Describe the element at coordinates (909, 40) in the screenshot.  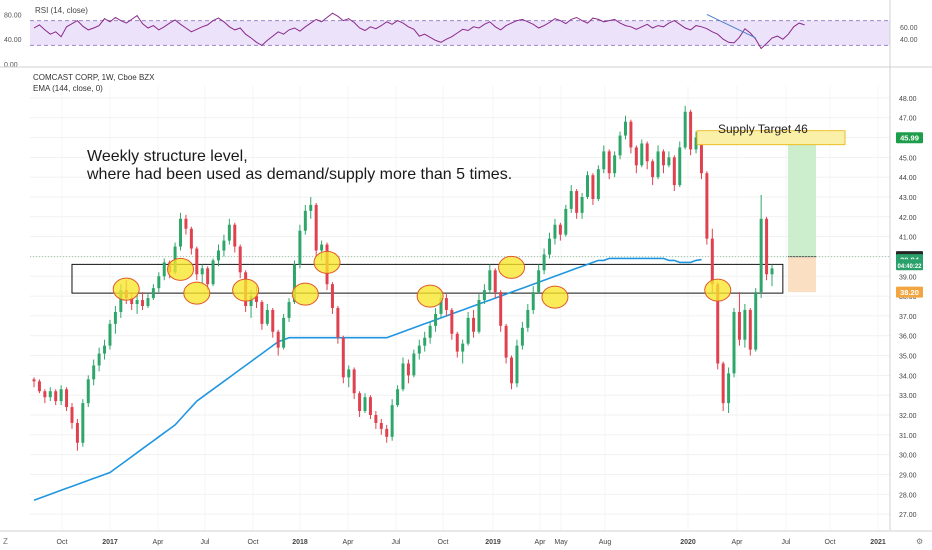
I see `rsi-right-tick-label: 40.00` at that location.